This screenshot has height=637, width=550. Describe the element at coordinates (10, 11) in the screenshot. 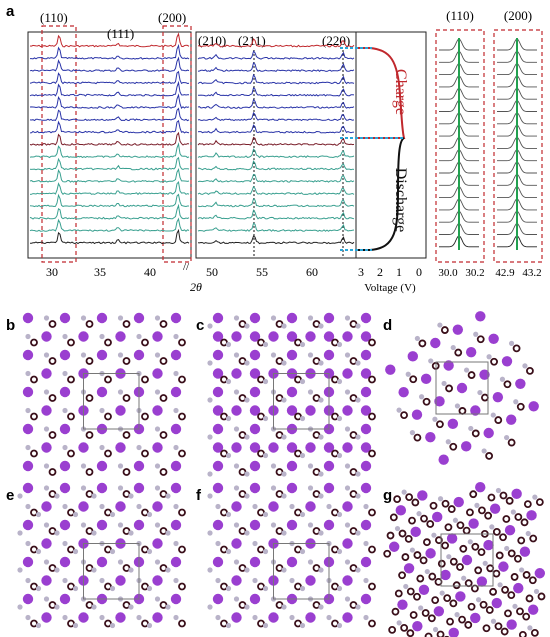

I see `panel-a-label: a` at that location.